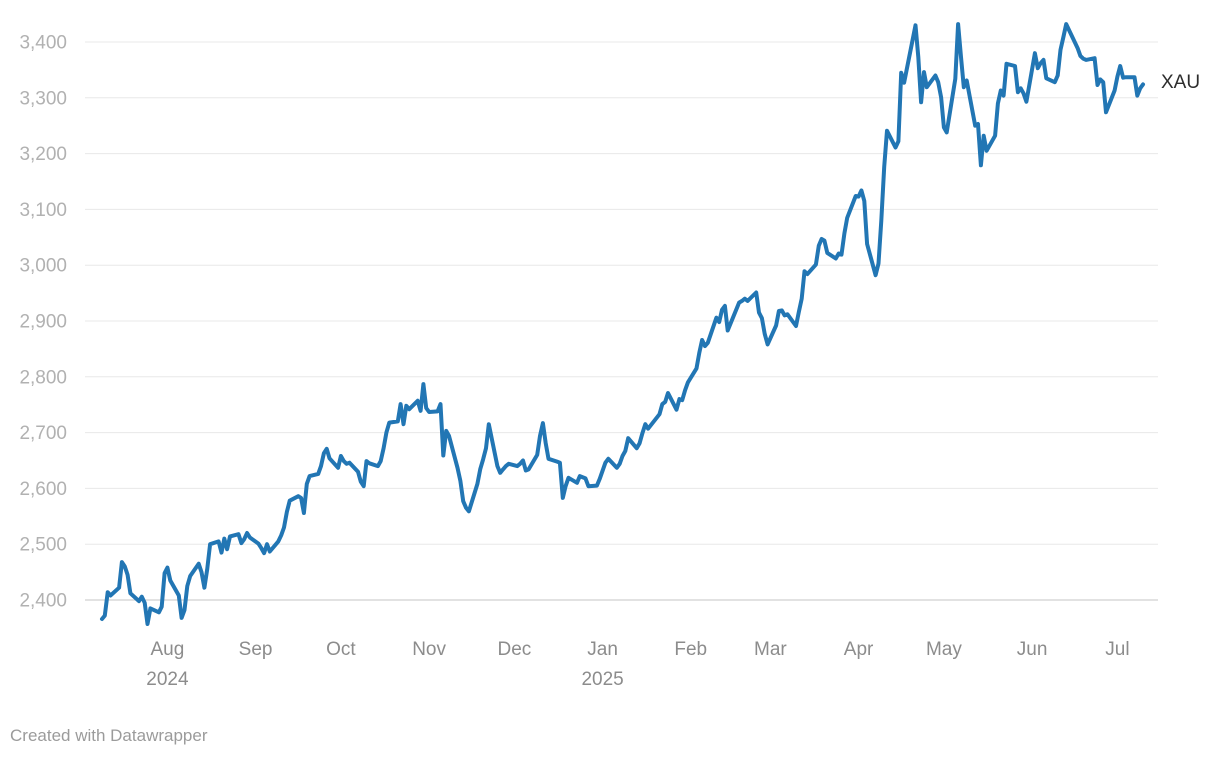  What do you see at coordinates (515, 649) in the screenshot?
I see `x-axis-month-label: Dec` at bounding box center [515, 649].